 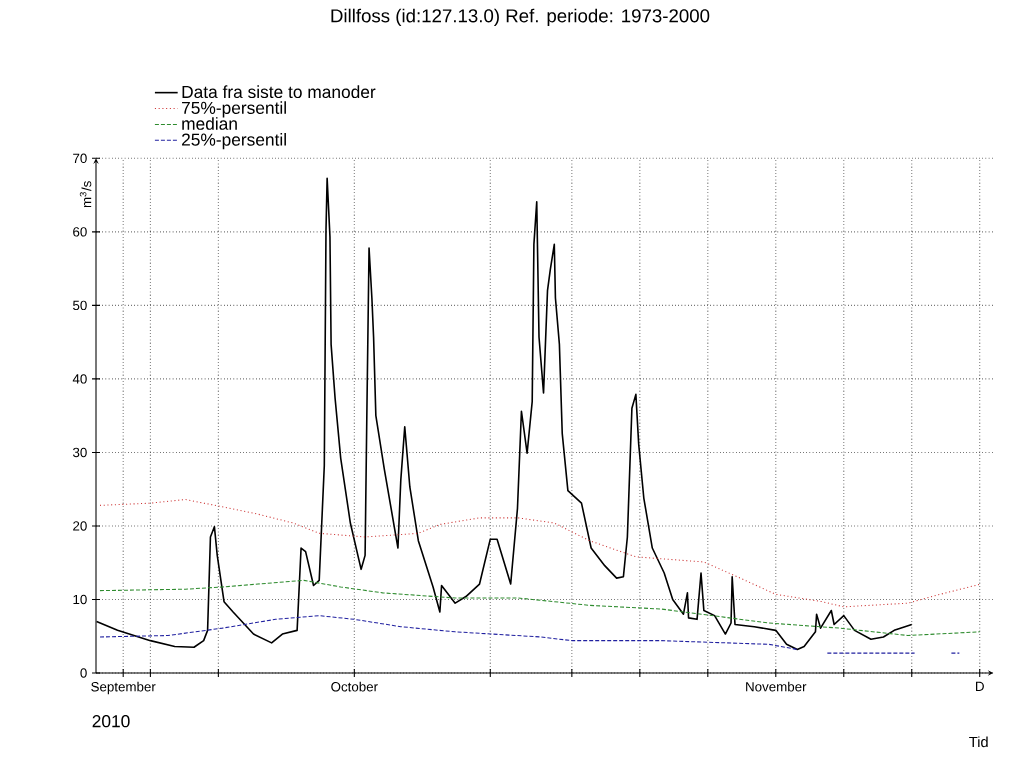 What do you see at coordinates (279, 92) in the screenshot?
I see `legend-label: Data fra siste to manoder` at bounding box center [279, 92].